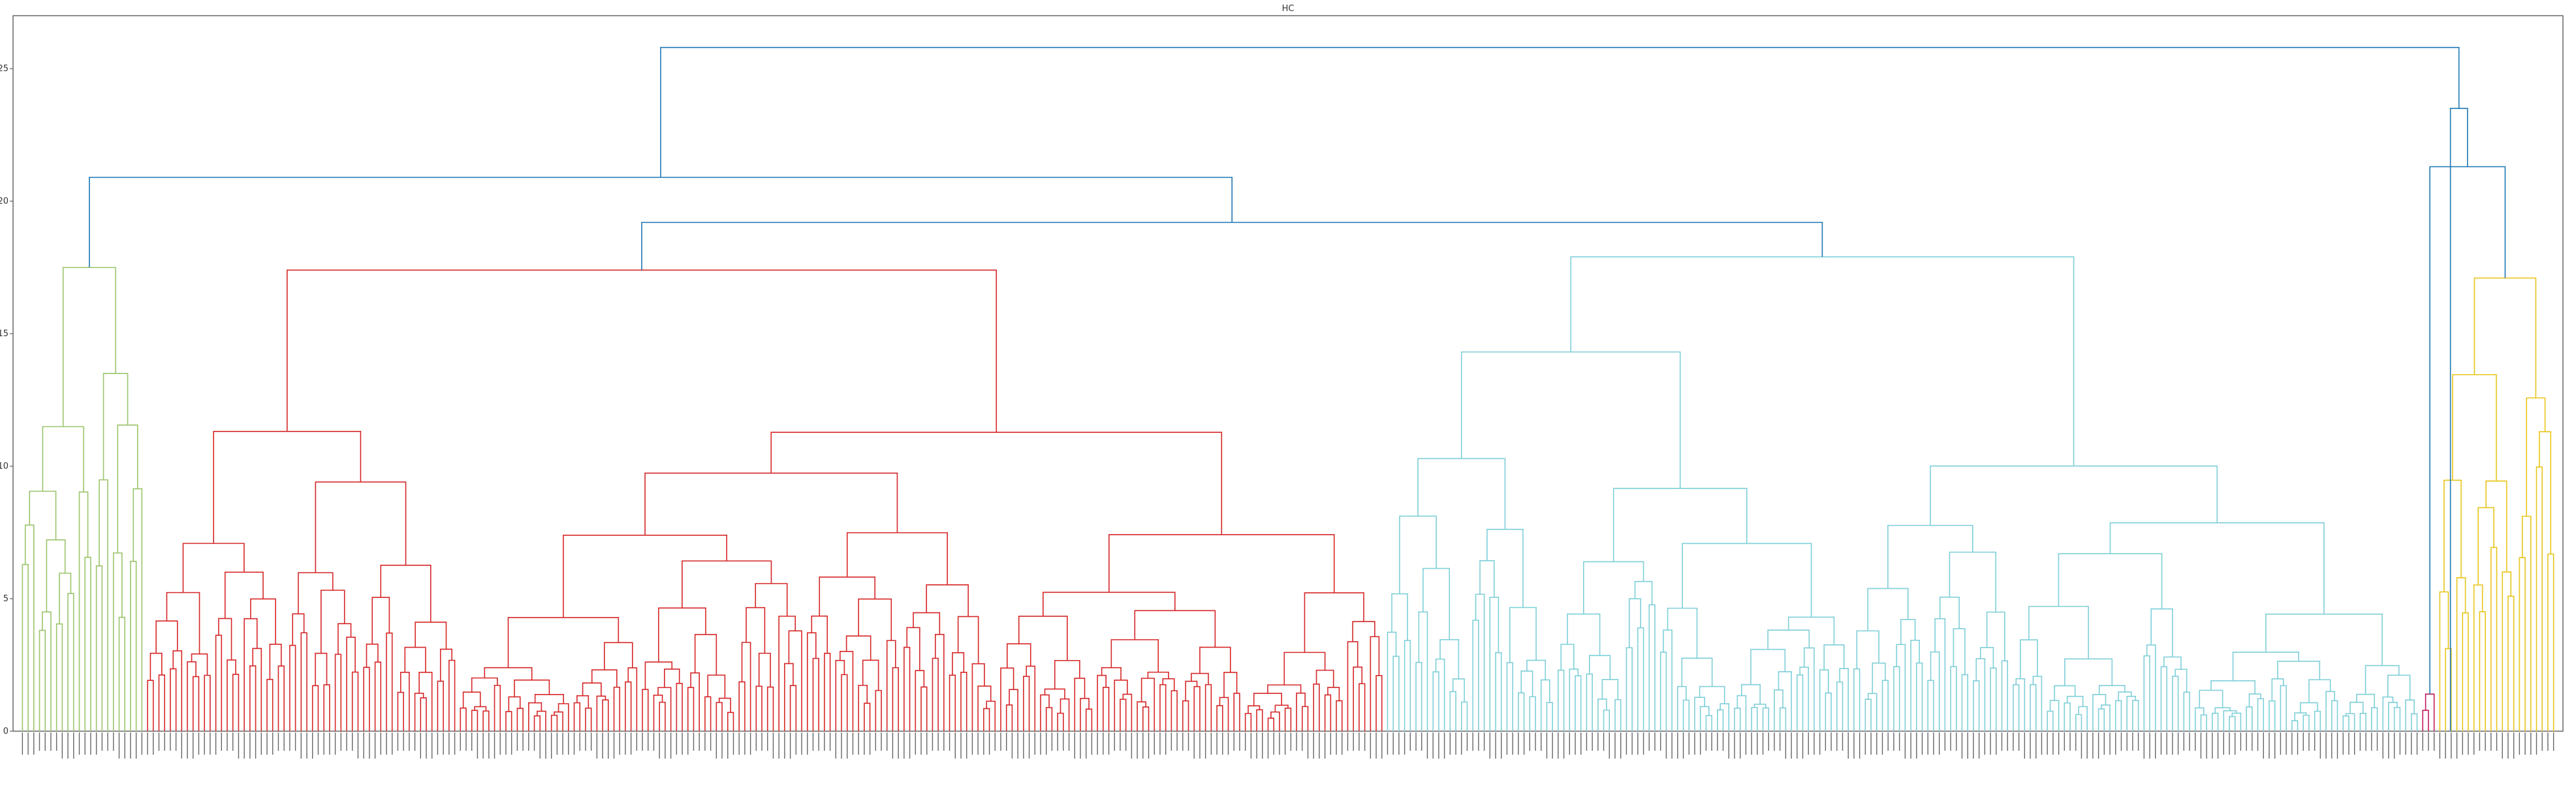  What do you see at coordinates (6, 400) in the screenshot?
I see `y-axis: 0 5 10 15 20 25` at bounding box center [6, 400].